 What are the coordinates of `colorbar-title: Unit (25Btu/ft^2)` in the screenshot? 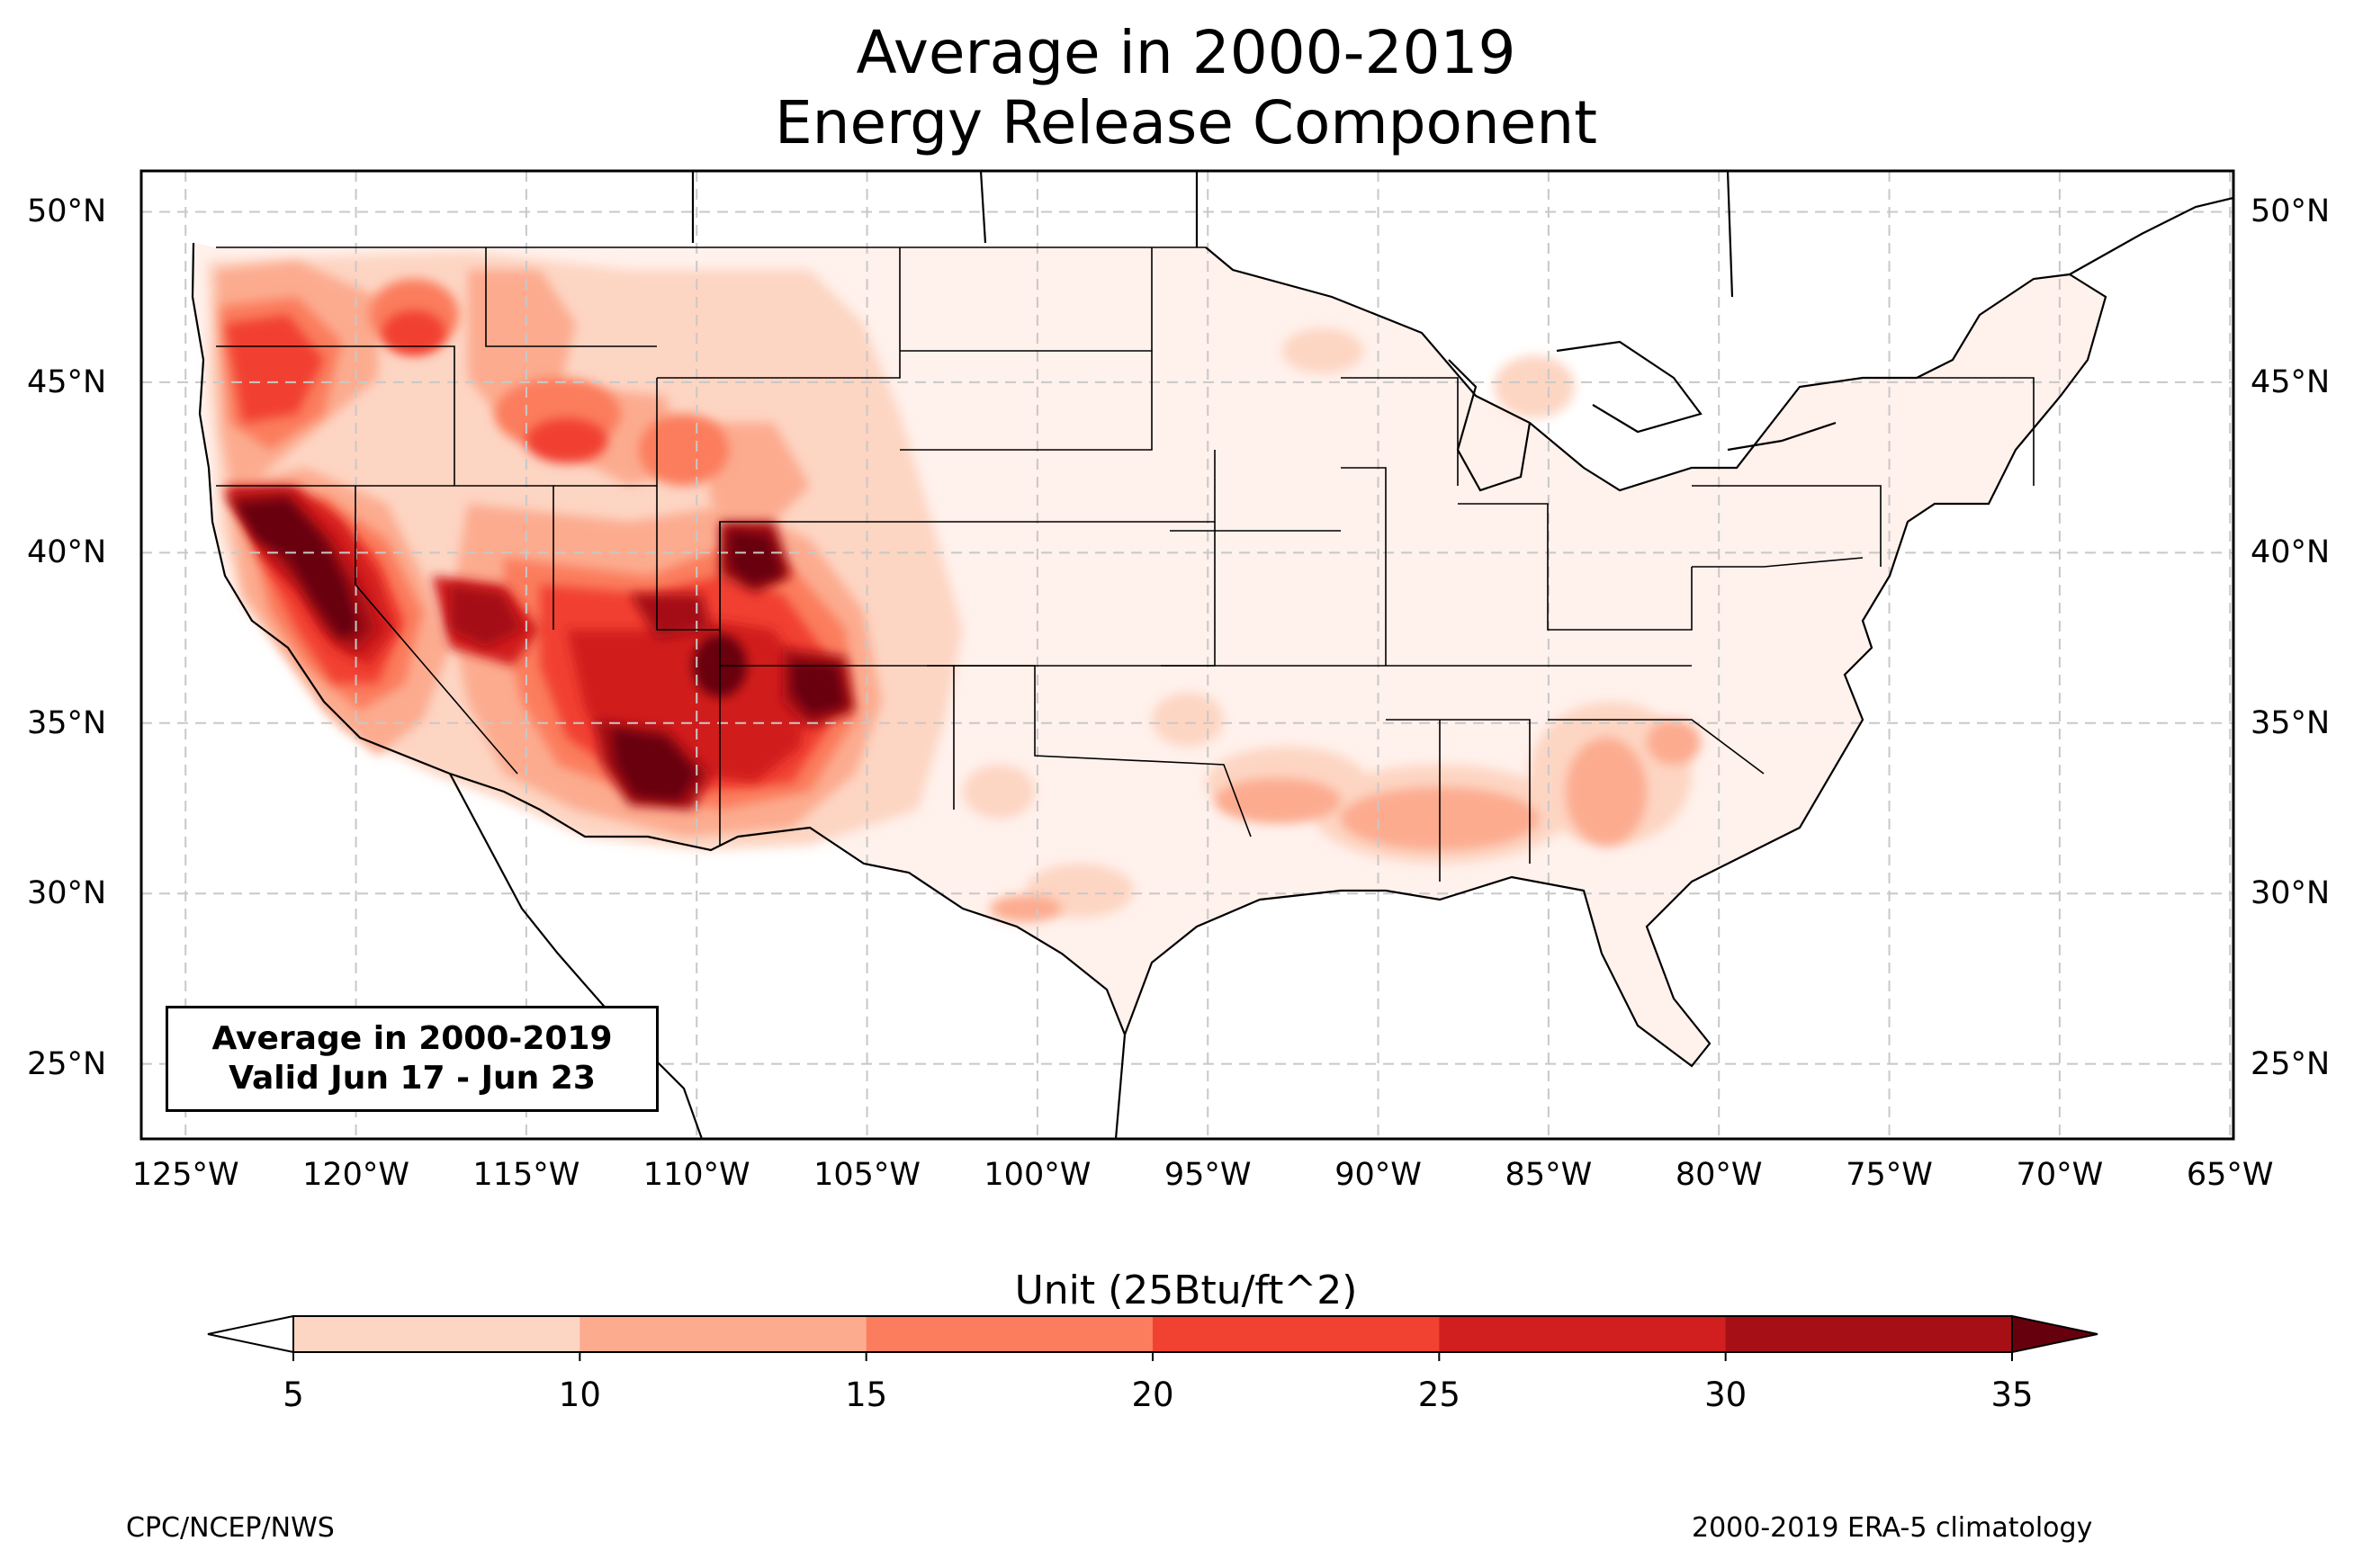 It's located at (1186, 1290).